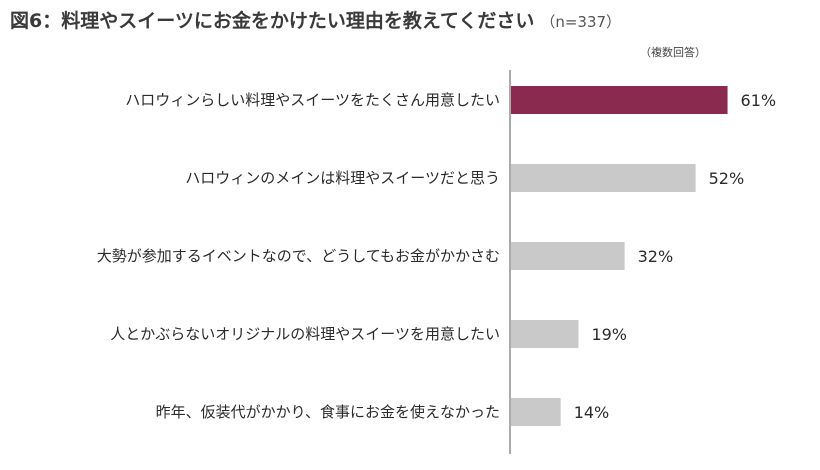  I want to click on category-label: ハロウィンのメインは料理やスイーツだと思う, so click(342, 178).